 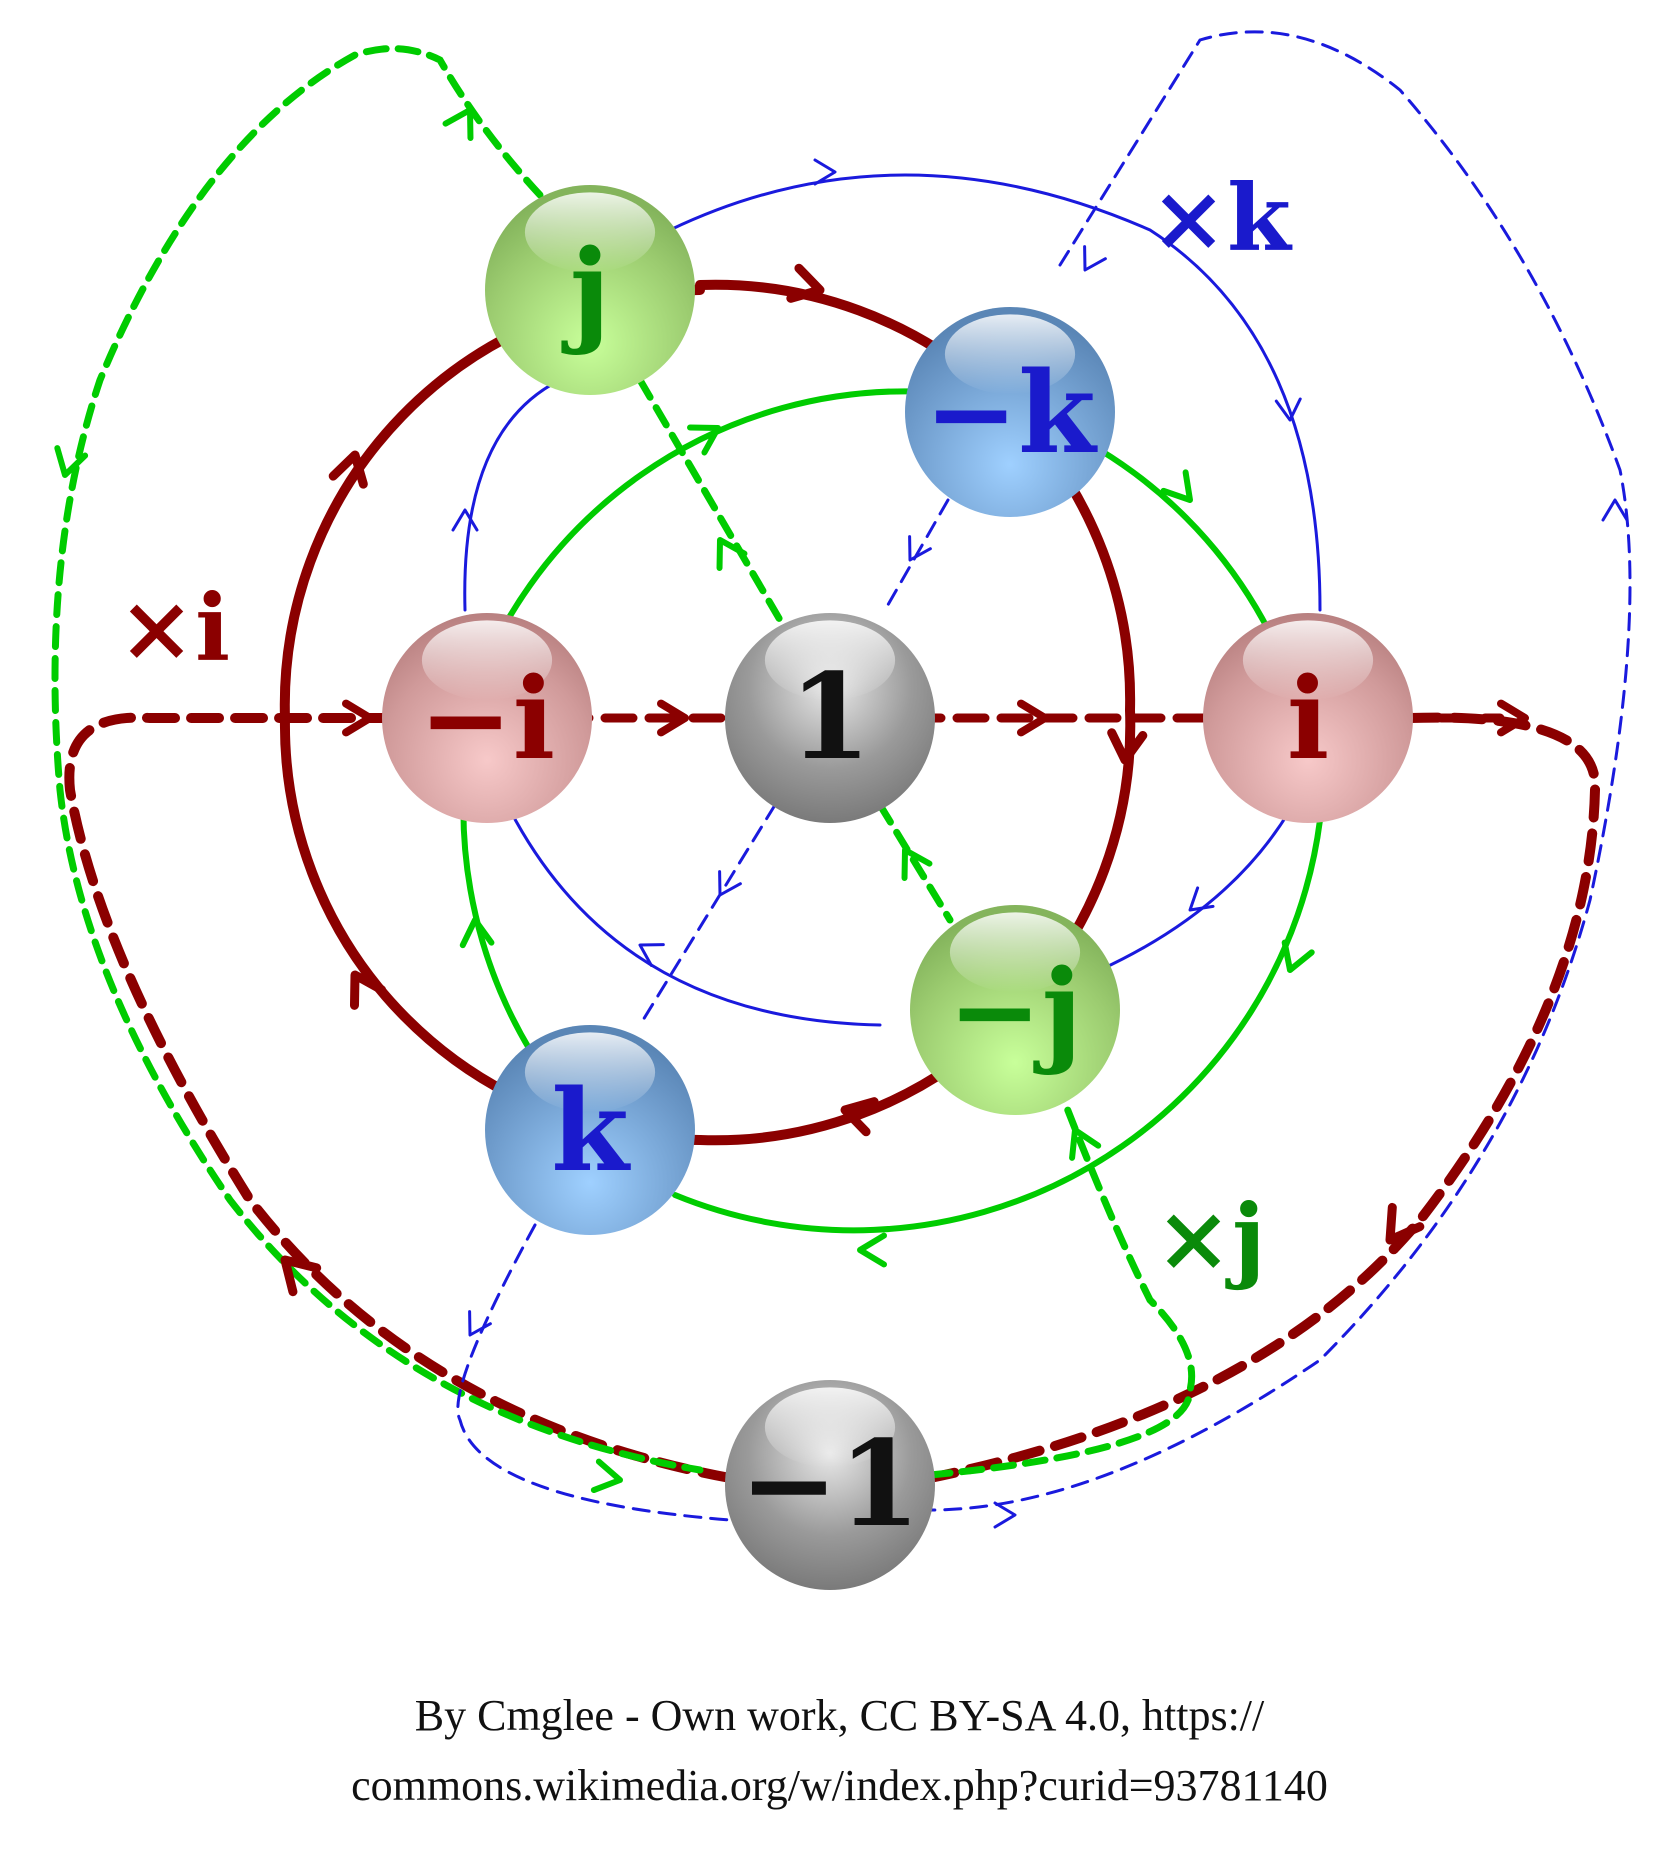 What do you see at coordinates (1061, 1282) in the screenshot?
I see `j-path-outer-bottom` at bounding box center [1061, 1282].